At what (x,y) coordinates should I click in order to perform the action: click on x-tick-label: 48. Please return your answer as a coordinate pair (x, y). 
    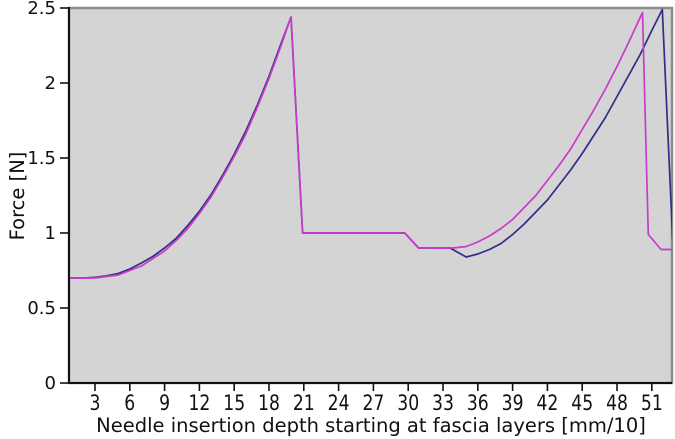
    Looking at the image, I should click on (617, 402).